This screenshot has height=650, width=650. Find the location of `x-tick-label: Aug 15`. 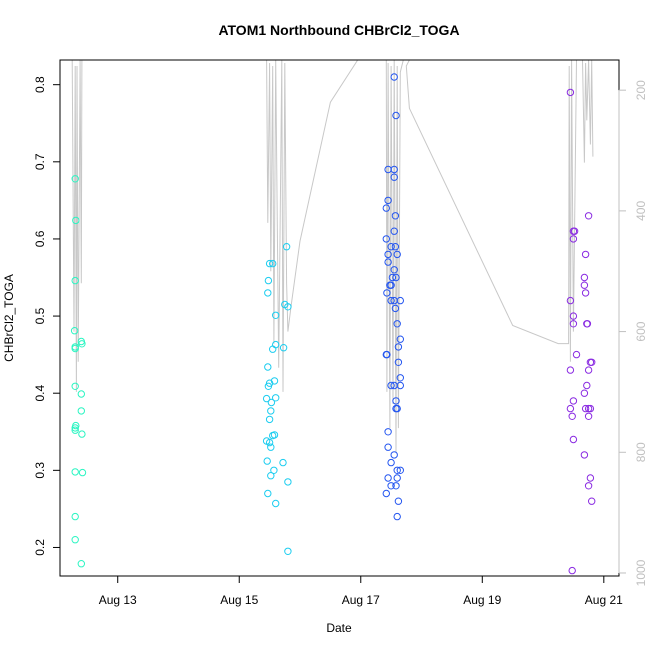

x-tick-label: Aug 15 is located at coordinates (239, 600).